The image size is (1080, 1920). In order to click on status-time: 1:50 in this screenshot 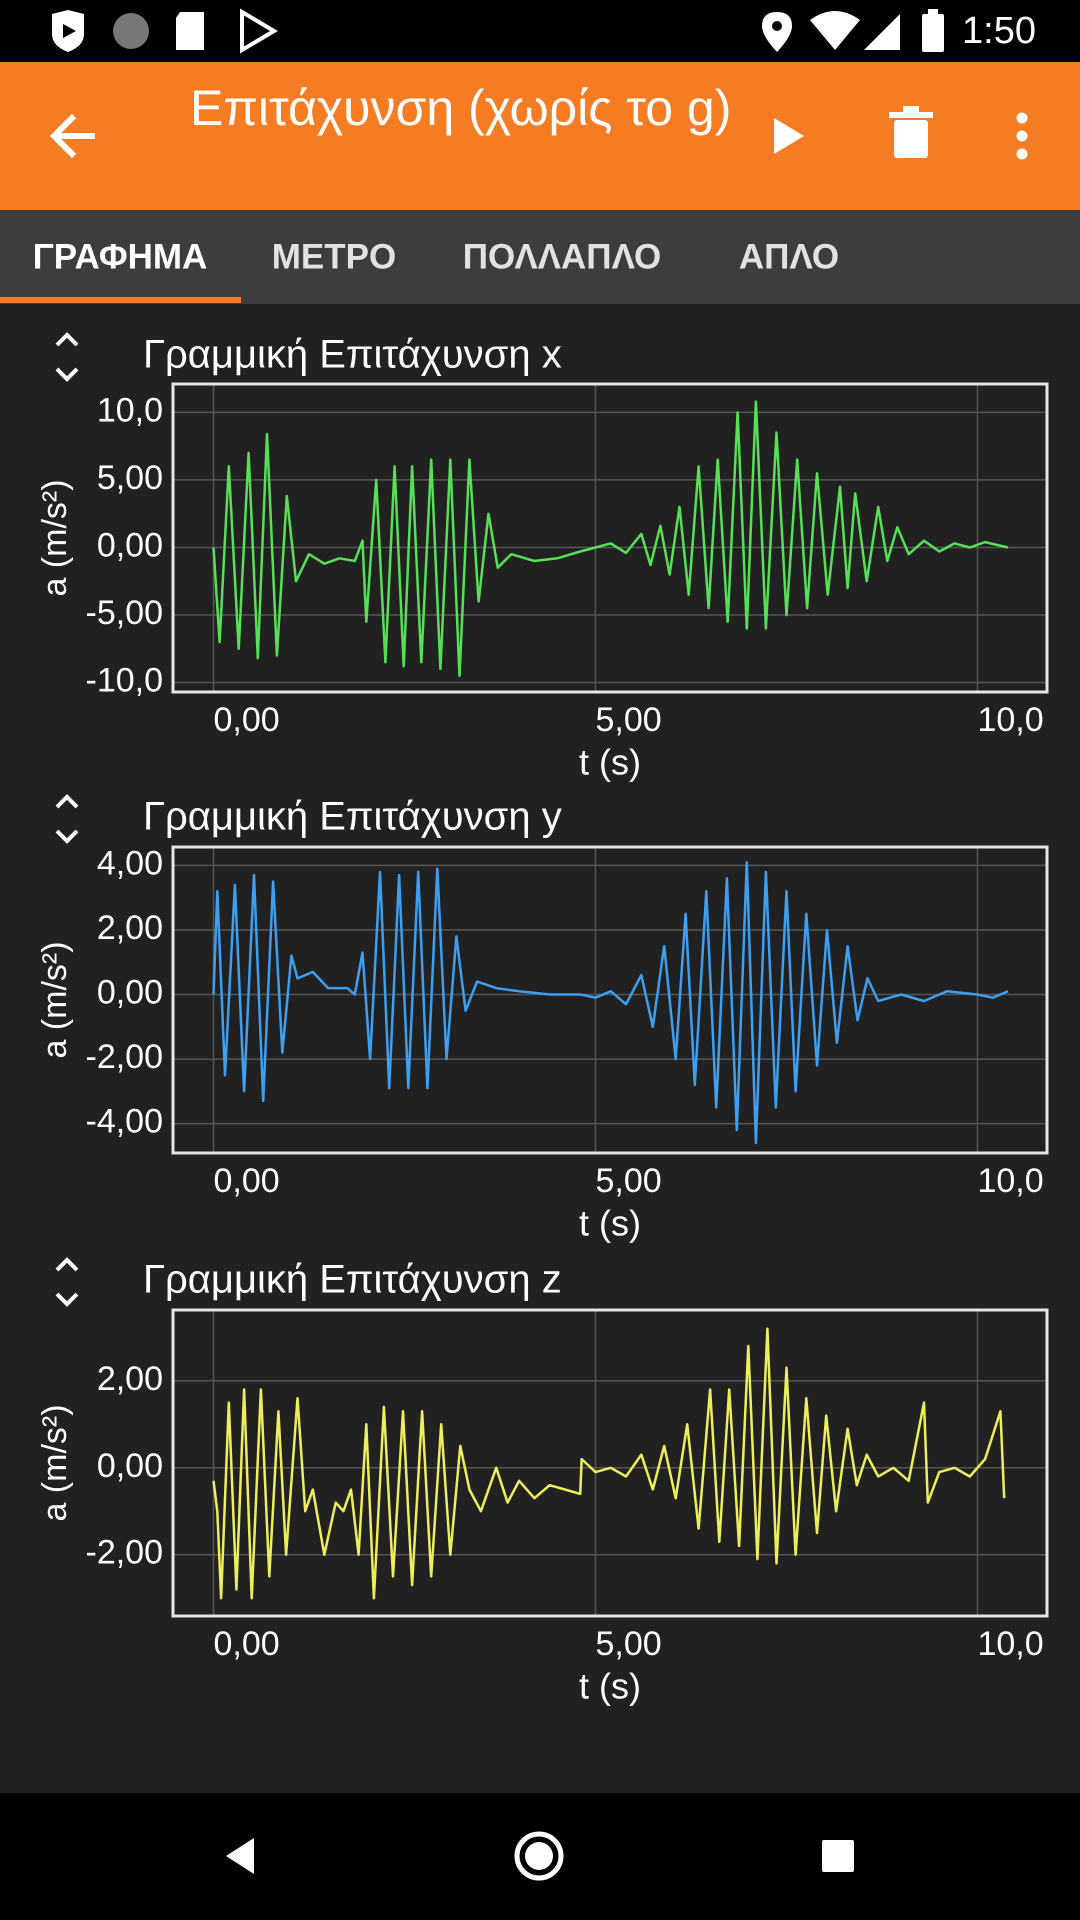, I will do `click(999, 31)`.